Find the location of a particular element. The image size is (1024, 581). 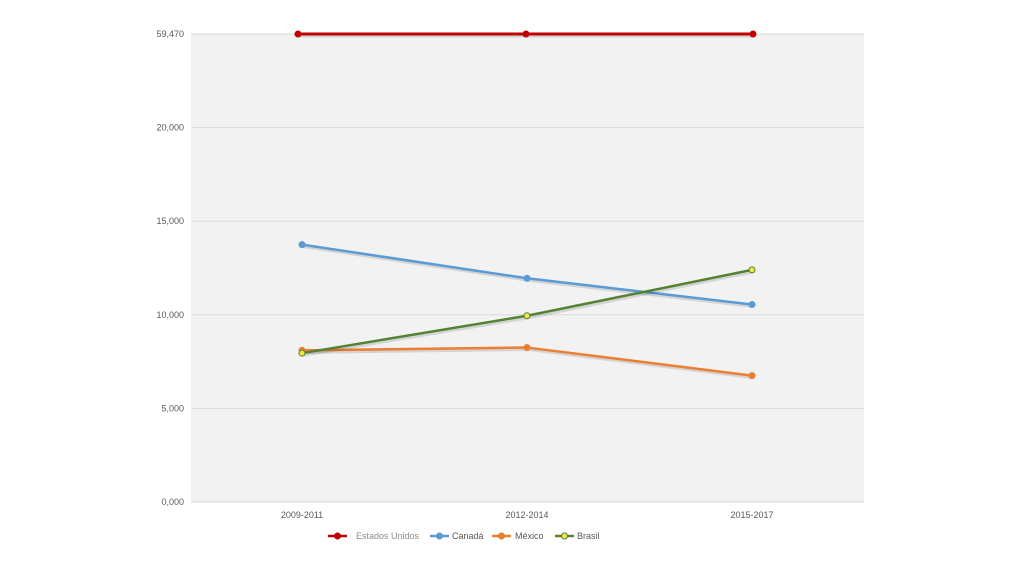

x-tick-label: 2009-2011 is located at coordinates (302, 515).